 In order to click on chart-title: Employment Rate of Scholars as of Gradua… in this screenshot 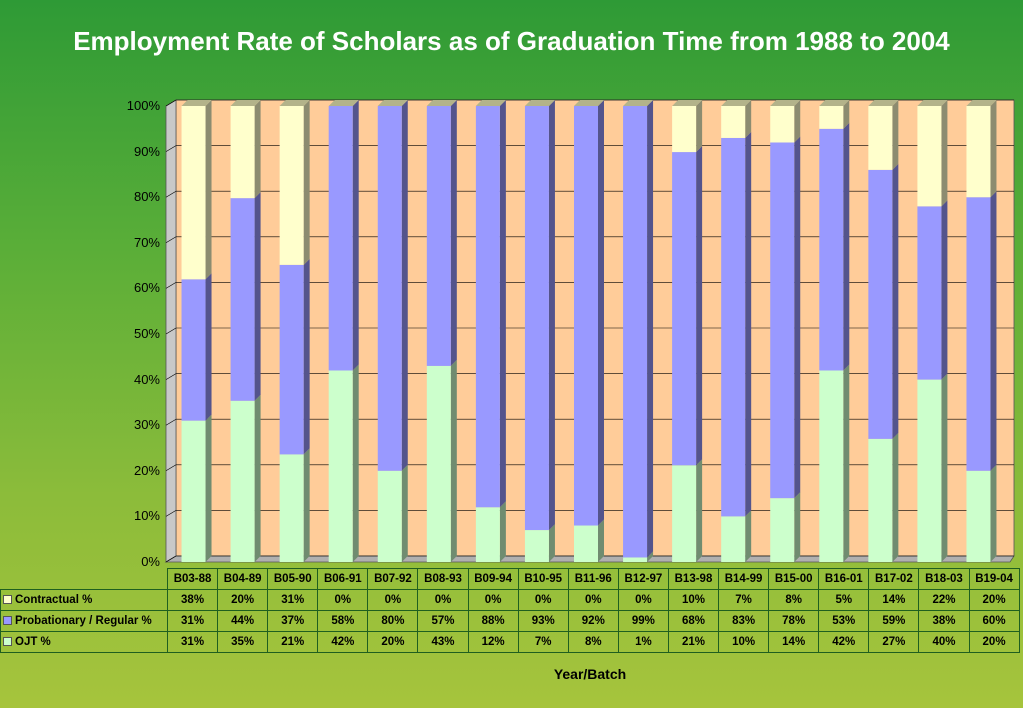, I will do `click(511, 41)`.